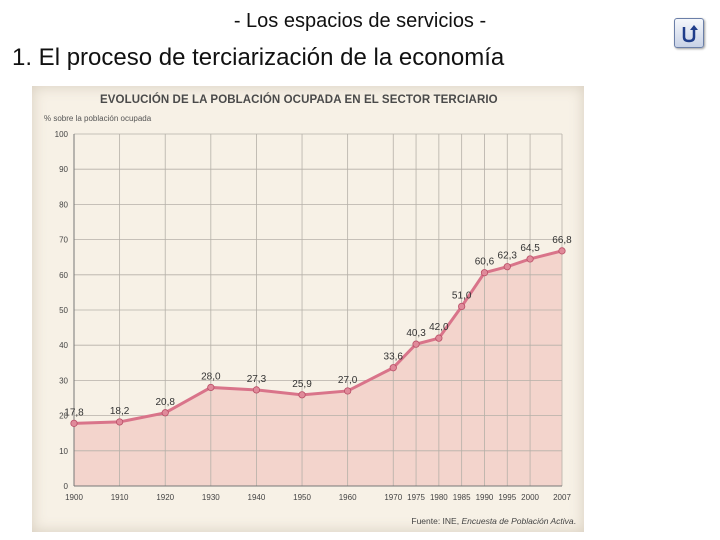  I want to click on x-tick-label: 2000, so click(530, 497).